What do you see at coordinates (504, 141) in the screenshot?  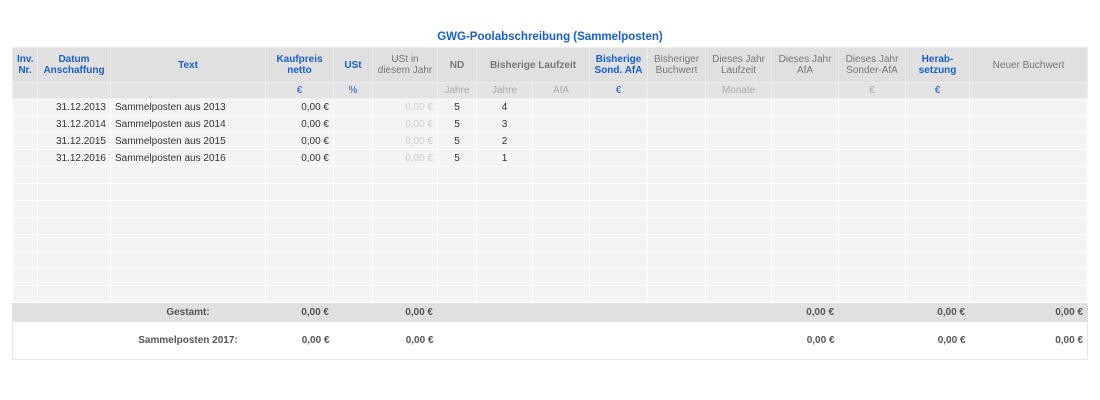 I see `cell-laufzeit: 2` at bounding box center [504, 141].